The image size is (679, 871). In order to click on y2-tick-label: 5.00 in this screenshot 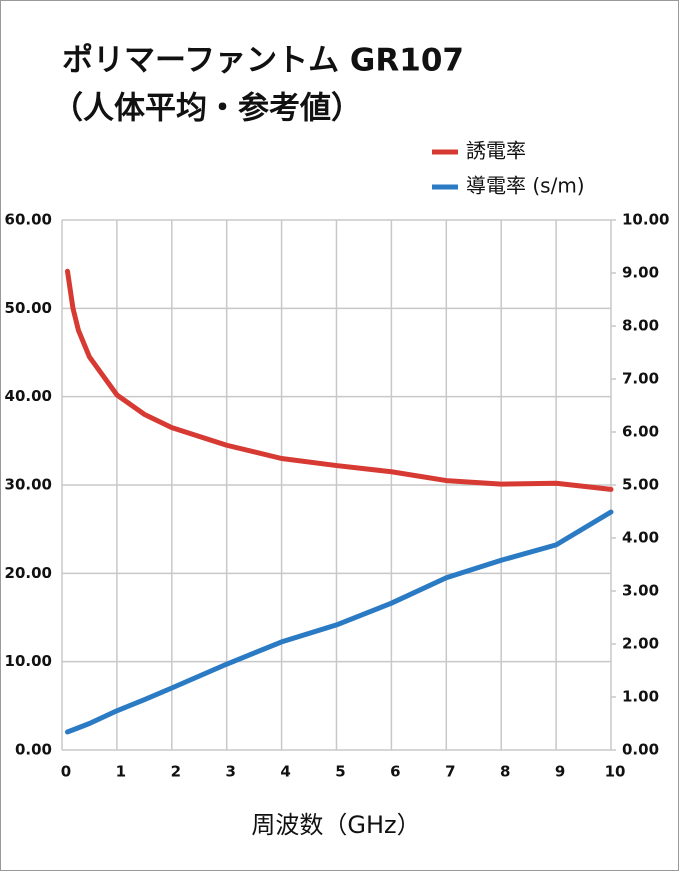, I will do `click(640, 485)`.